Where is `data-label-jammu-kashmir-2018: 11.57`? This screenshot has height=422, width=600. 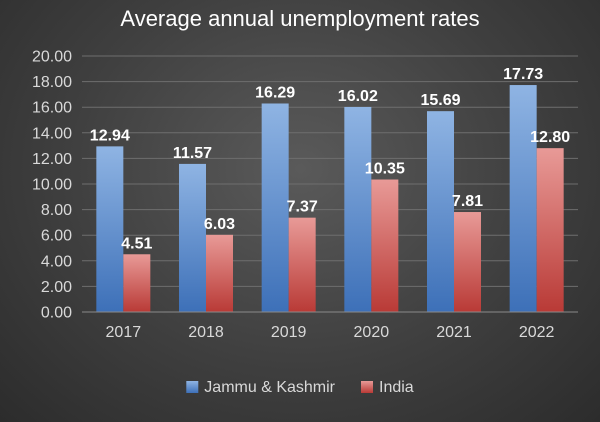 data-label-jammu-kashmir-2018: 11.57 is located at coordinates (192, 153).